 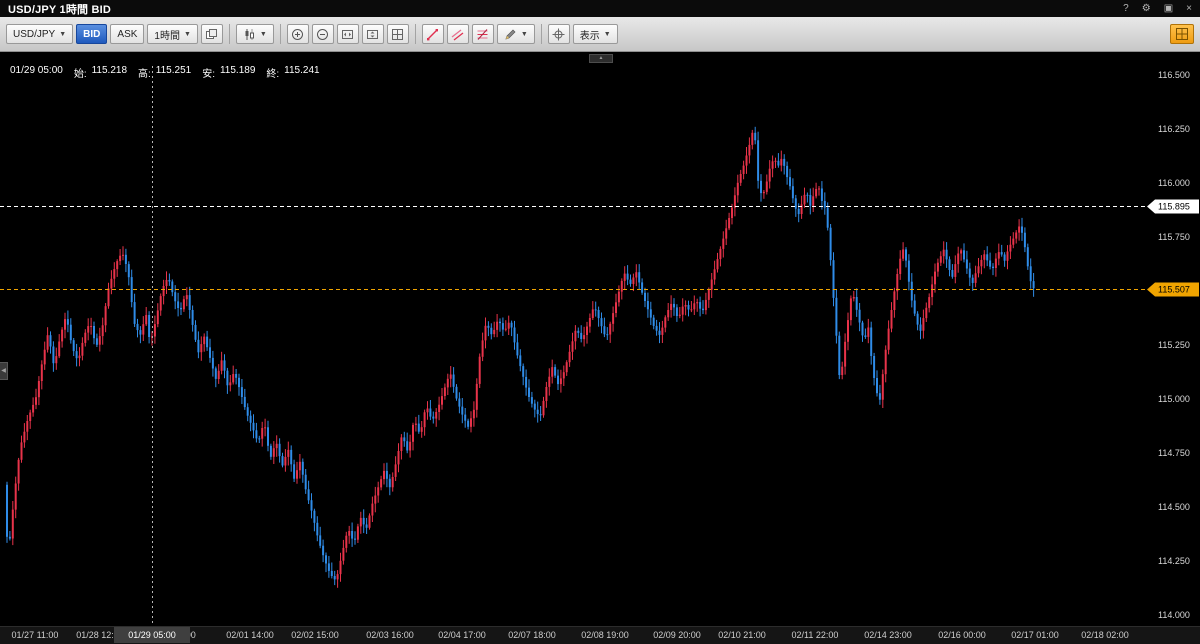 I want to click on window-icon: ▣, so click(x=1168, y=8).